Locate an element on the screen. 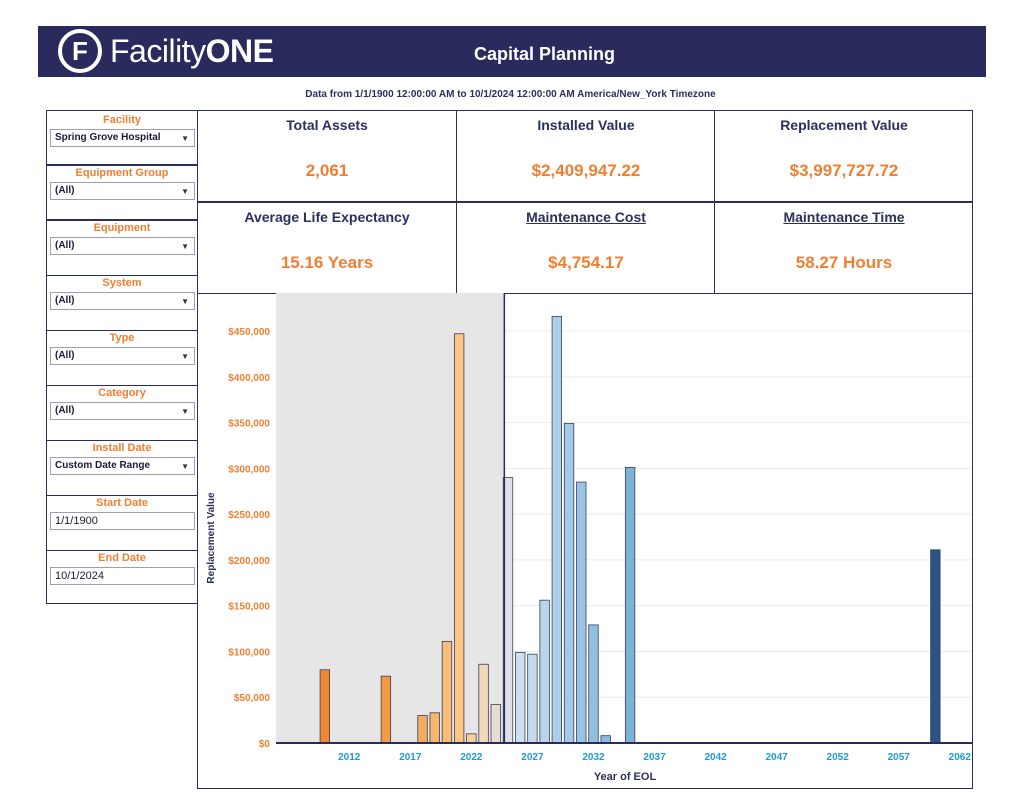 This screenshot has width=1021, height=793. equipment-group-dropdown: (All) ▼ is located at coordinates (122, 191).